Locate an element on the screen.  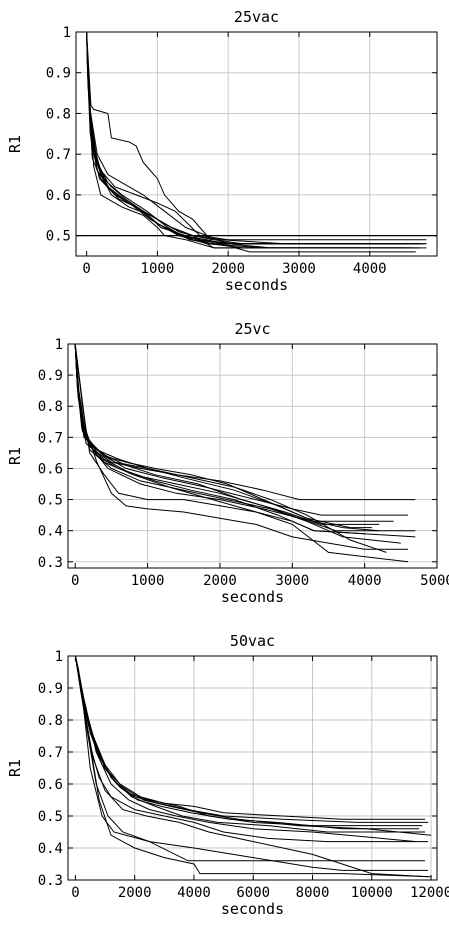
chart-title: 50vac is located at coordinates (252, 641).